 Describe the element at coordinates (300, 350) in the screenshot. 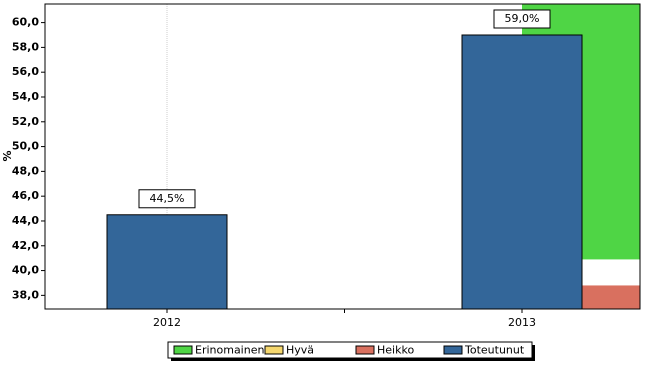

I see `legend-label: Hyvä` at that location.